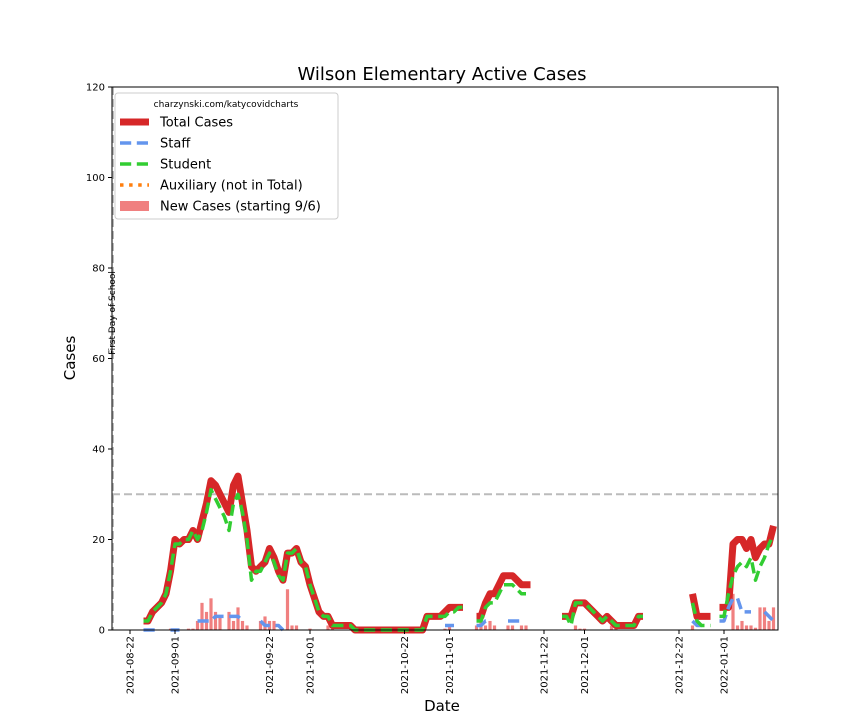 Image resolution: width=864 pixels, height=720 pixels. What do you see at coordinates (98, 540) in the screenshot?
I see `y-tick-label: 20` at bounding box center [98, 540].